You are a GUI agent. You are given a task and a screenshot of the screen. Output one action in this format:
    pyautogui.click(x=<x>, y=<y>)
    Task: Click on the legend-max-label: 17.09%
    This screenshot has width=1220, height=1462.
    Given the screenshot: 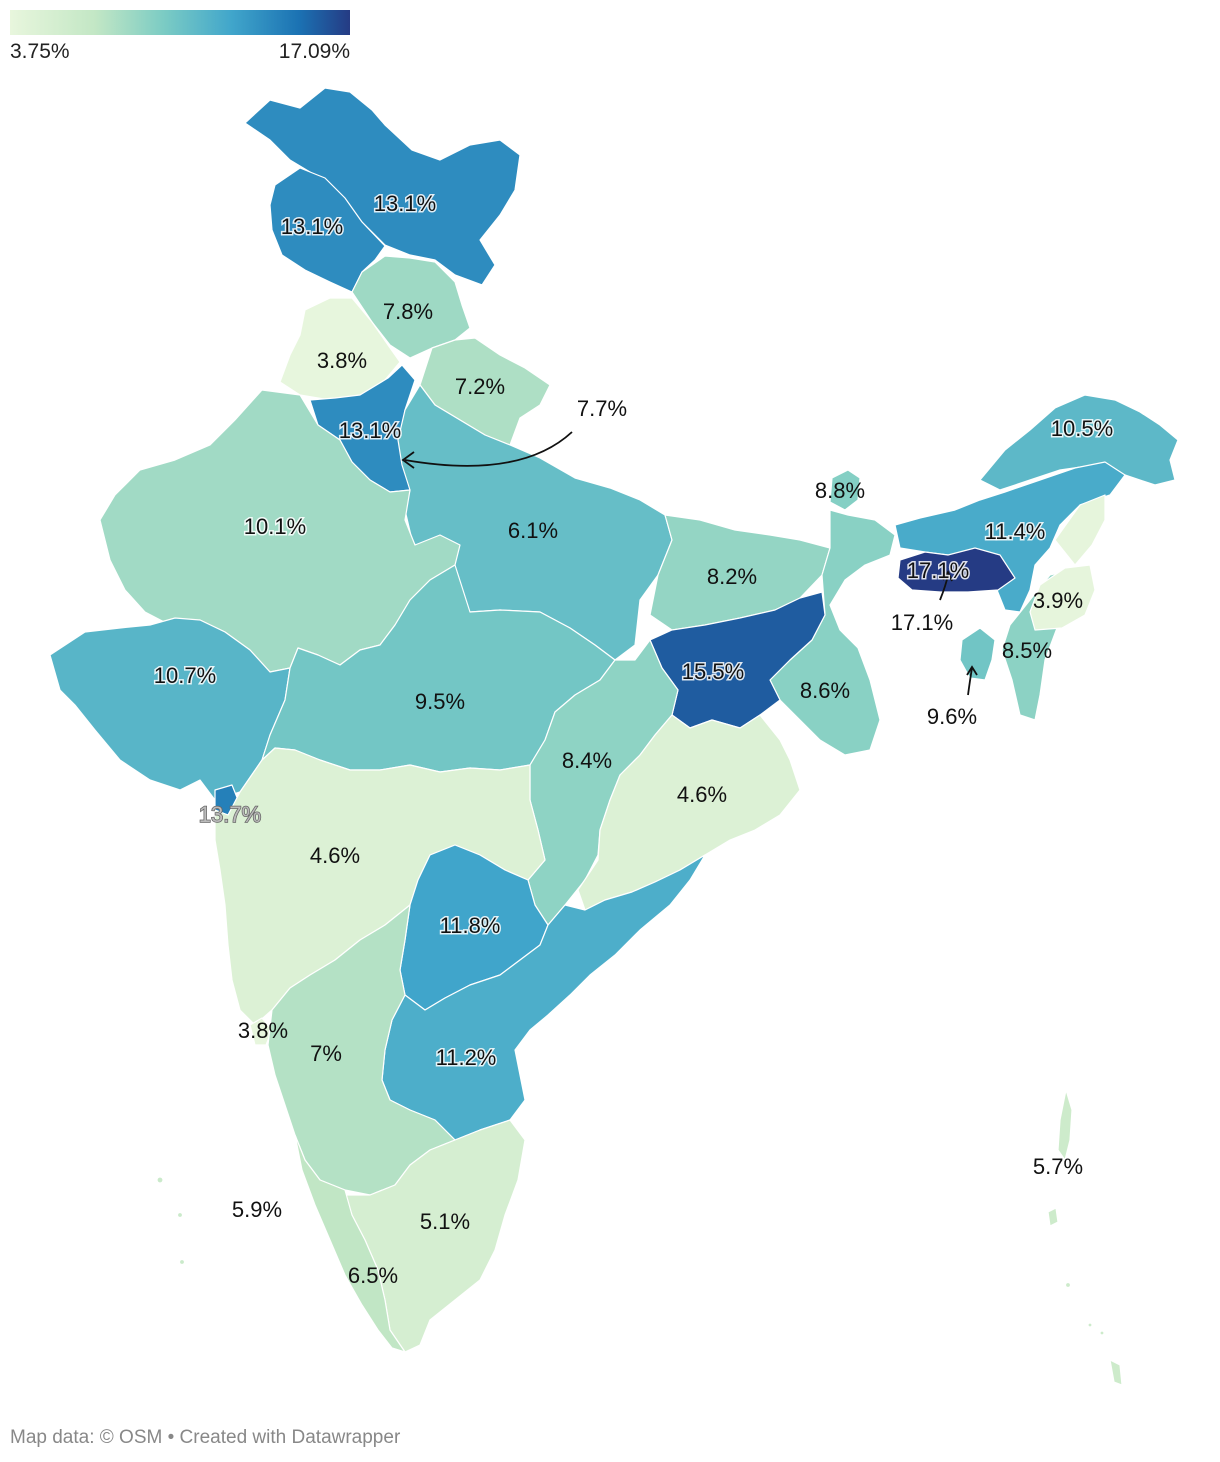 What is the action you would take?
    pyautogui.click(x=314, y=51)
    